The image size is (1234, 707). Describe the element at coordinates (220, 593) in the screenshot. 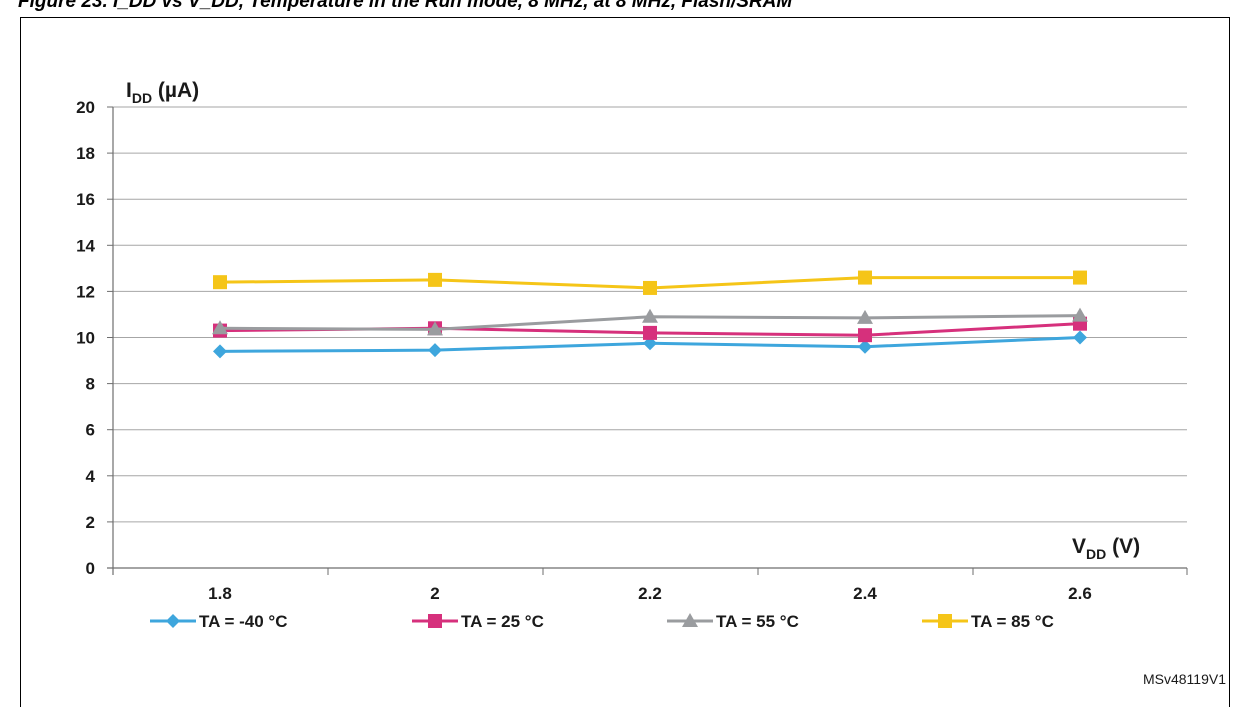

I see `x-tick-label: 1.8` at that location.